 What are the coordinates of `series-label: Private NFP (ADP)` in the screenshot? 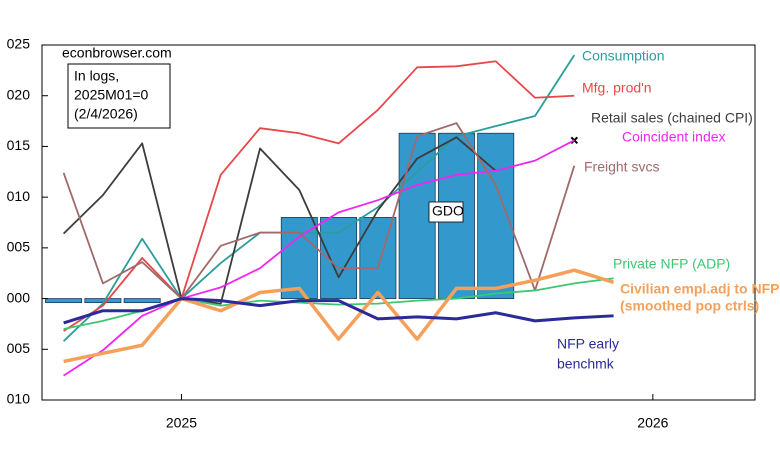 It's located at (671, 264).